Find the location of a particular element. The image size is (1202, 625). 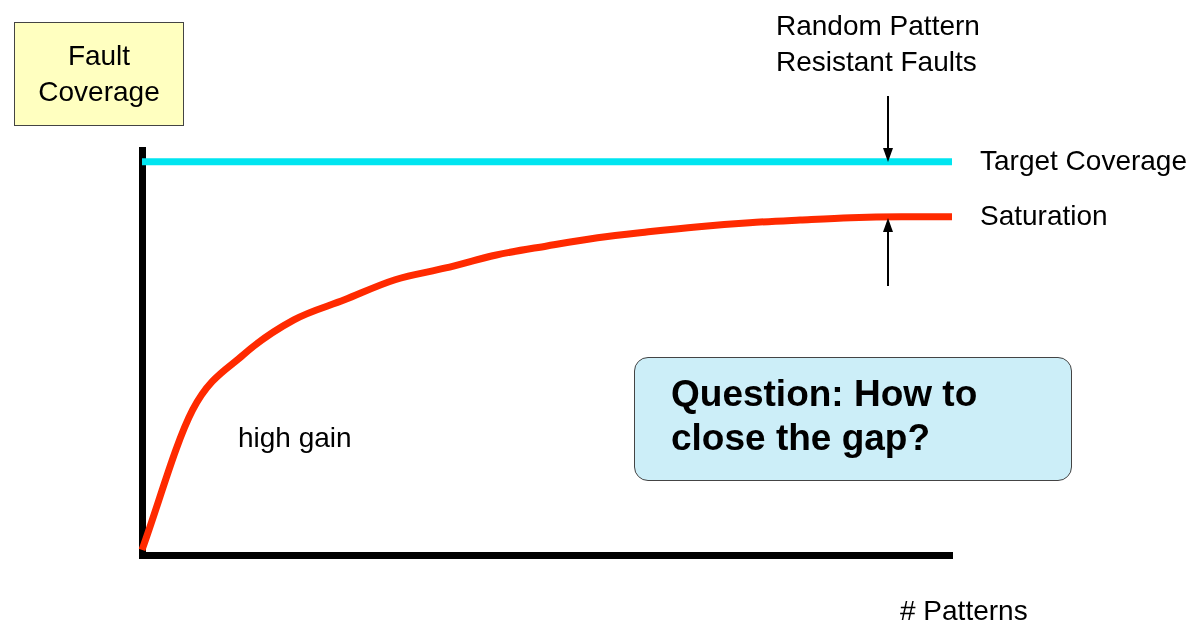

text: Random Pattern Resistant Faults is located at coordinates (878, 44).